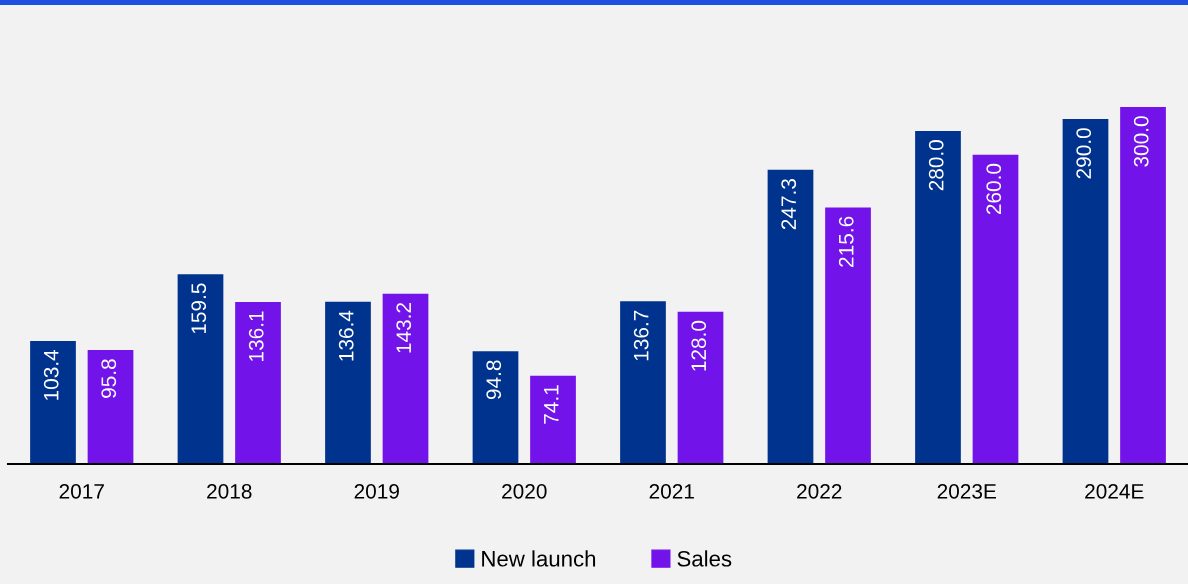 This screenshot has height=584, width=1188. I want to click on x-tick-label: 2019, so click(376, 491).